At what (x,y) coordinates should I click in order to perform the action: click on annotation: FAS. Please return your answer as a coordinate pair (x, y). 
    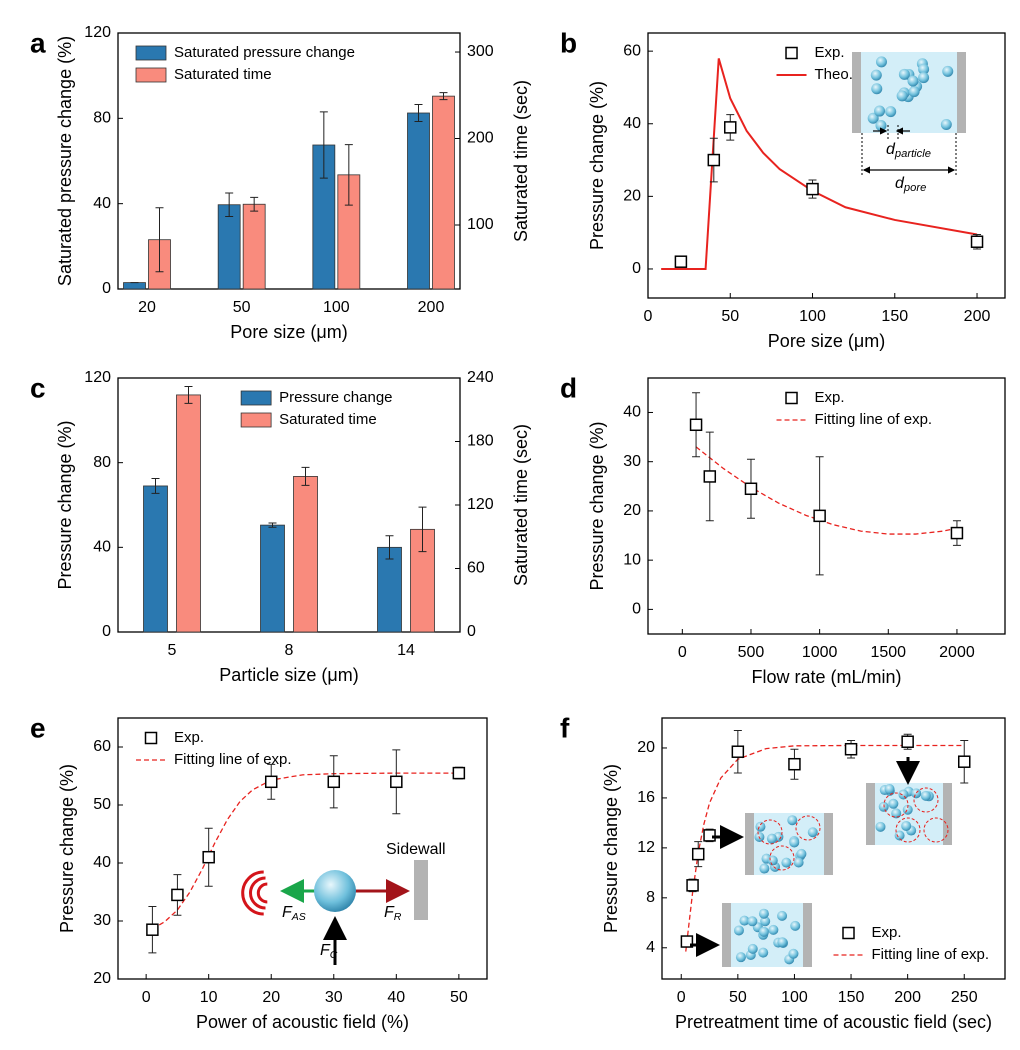
    Looking at the image, I should click on (294, 913).